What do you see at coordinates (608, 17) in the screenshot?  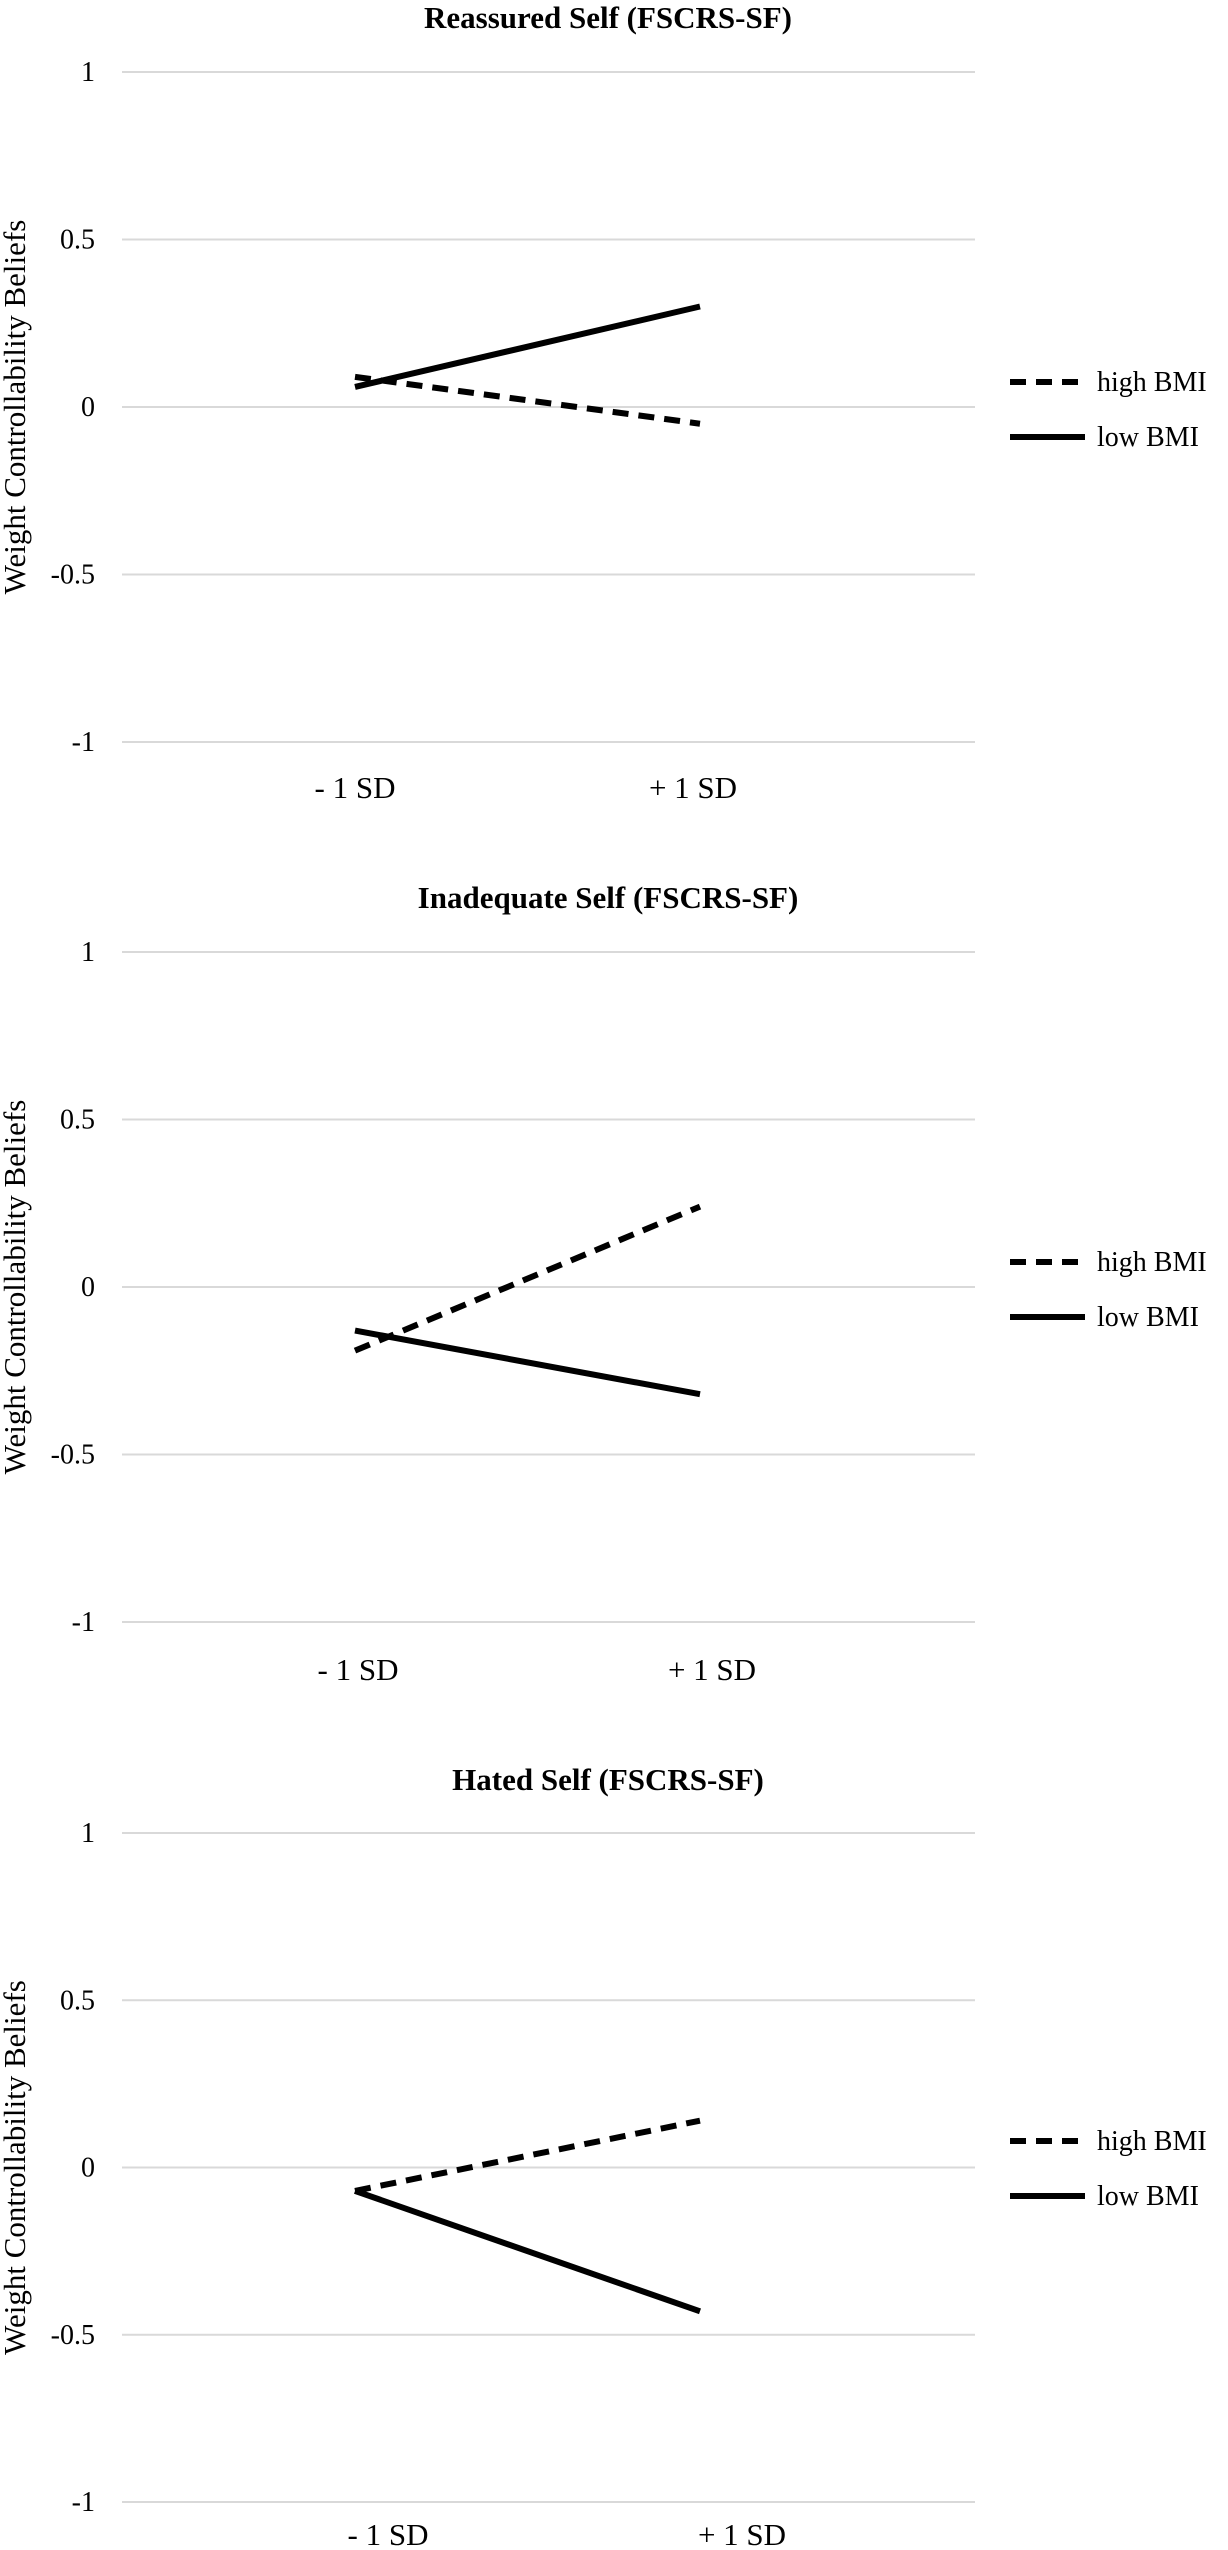 I see `chart-title: Reassured Self (FSCRS-SF)` at bounding box center [608, 17].